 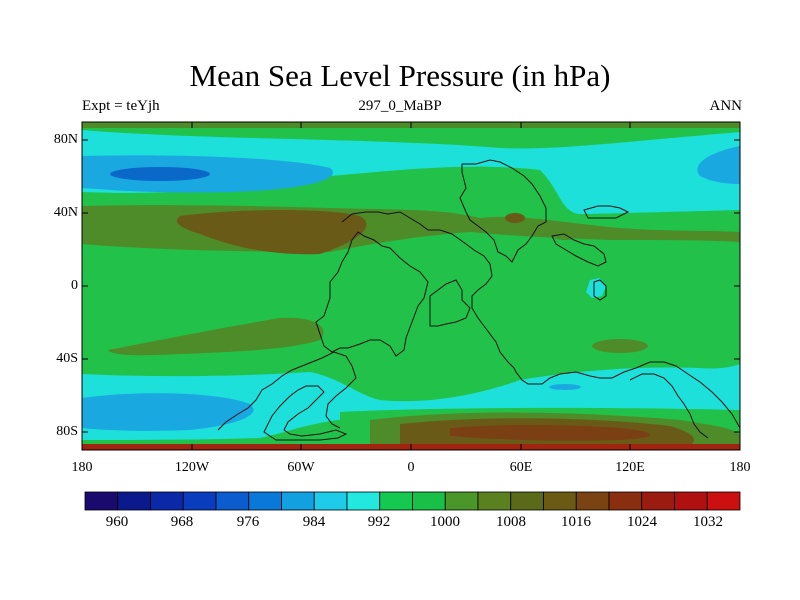 What do you see at coordinates (271, 232) in the screenshot?
I see `north-brown-cell` at bounding box center [271, 232].